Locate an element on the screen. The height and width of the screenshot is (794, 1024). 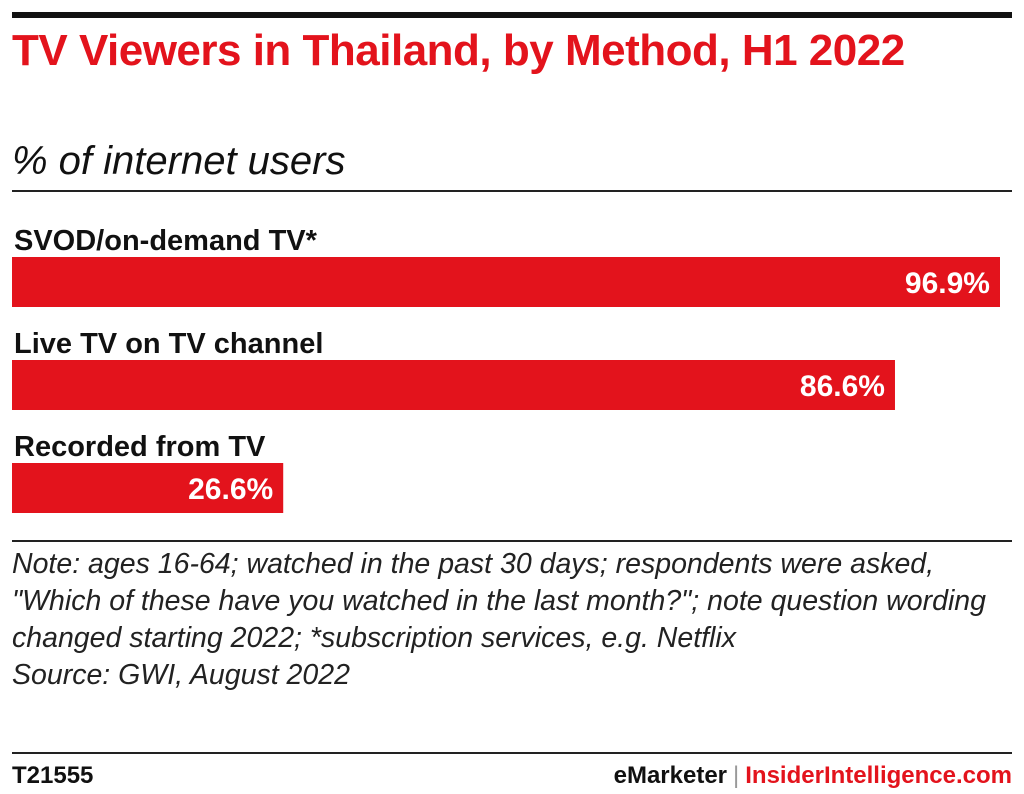
value-label: 86.6% is located at coordinates (842, 386).